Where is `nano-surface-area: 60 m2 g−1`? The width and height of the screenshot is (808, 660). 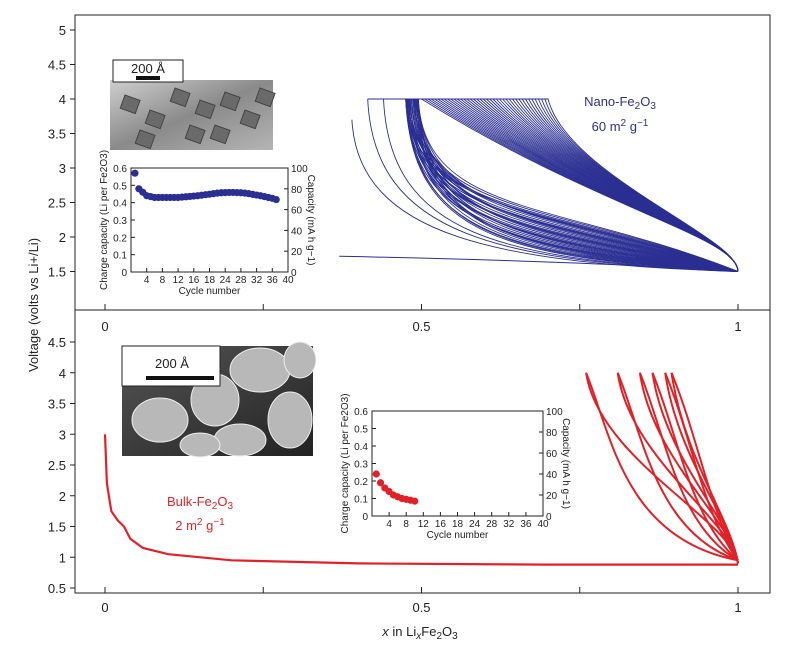
nano-surface-area: 60 m2 g−1 is located at coordinates (620, 126).